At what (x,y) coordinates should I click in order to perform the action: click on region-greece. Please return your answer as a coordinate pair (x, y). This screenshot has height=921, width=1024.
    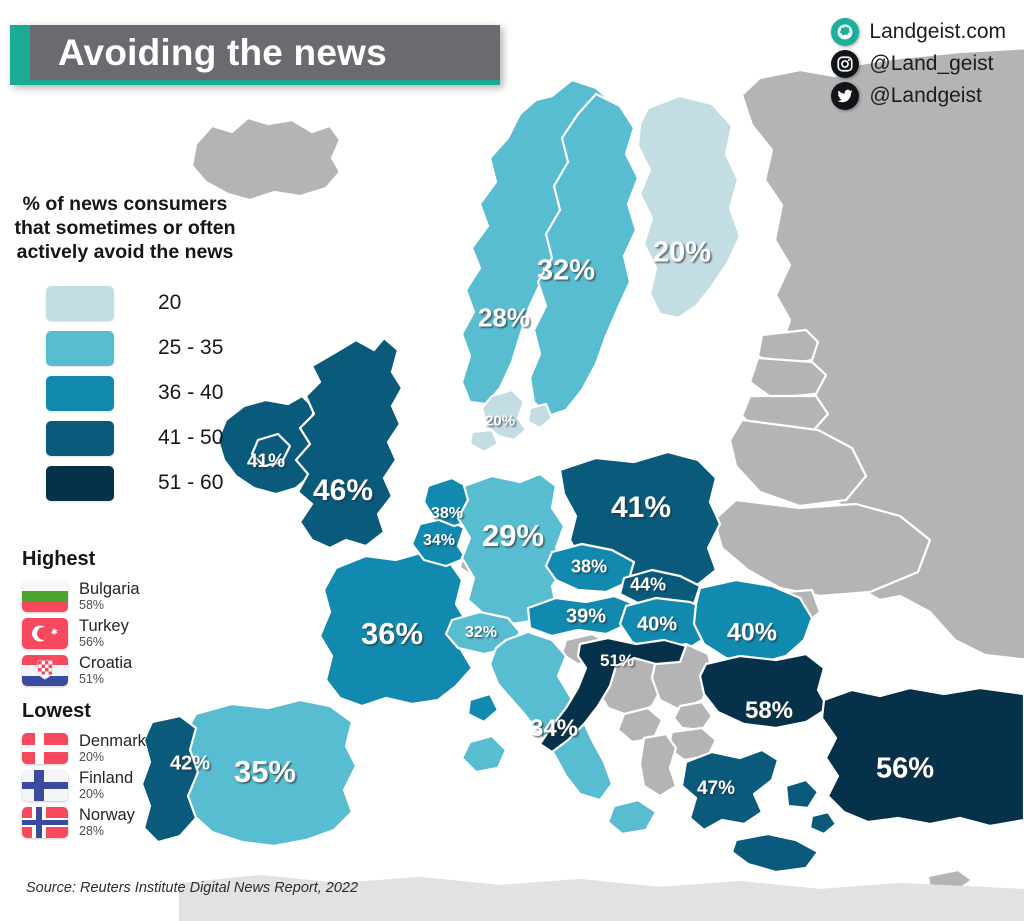
    Looking at the image, I should click on (759, 811).